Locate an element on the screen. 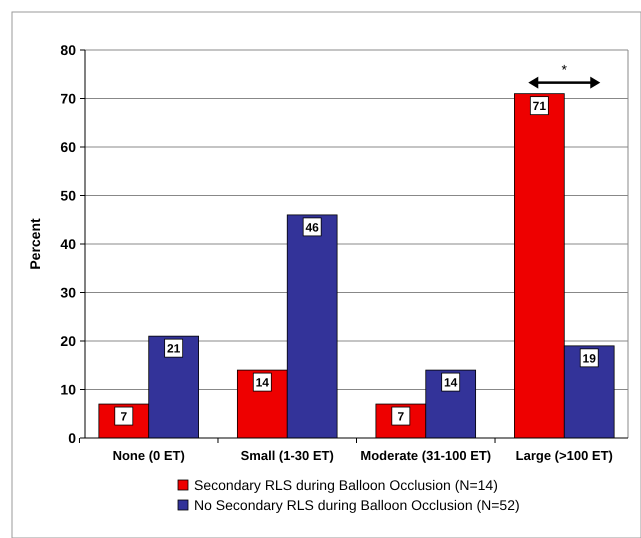  y-tick-label: 60 is located at coordinates (68, 147).